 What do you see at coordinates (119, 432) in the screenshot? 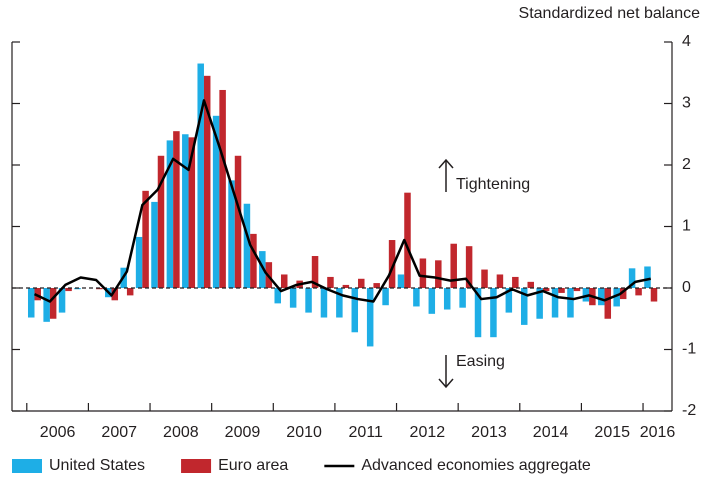
I see `x-tick-label: 2007` at bounding box center [119, 432].